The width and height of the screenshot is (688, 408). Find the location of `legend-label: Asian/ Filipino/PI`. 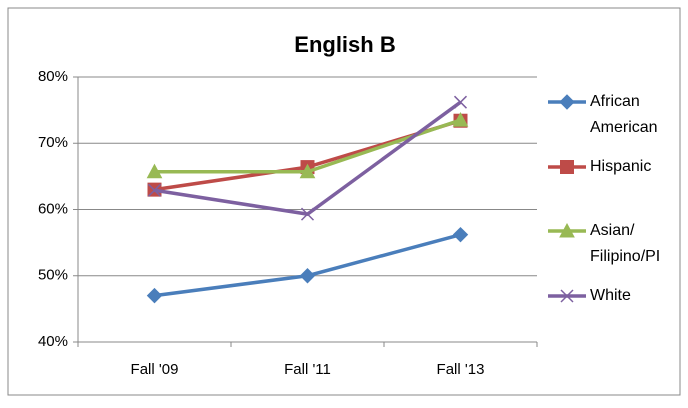

legend-label: Asian/ Filipino/PI is located at coordinates (625, 243).